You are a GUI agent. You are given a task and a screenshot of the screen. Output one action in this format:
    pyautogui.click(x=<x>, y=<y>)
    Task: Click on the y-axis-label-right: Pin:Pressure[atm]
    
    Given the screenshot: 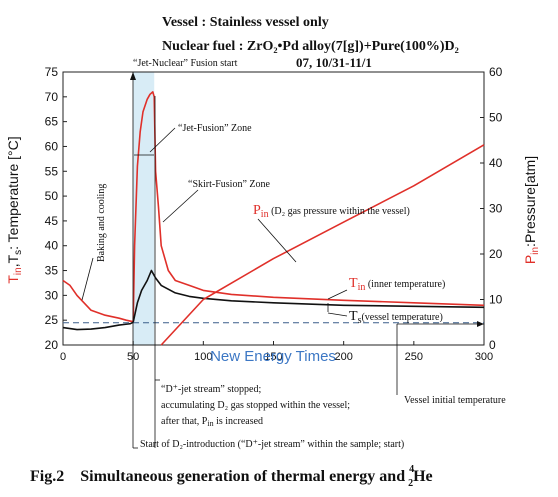 What is the action you would take?
    pyautogui.click(x=531, y=210)
    